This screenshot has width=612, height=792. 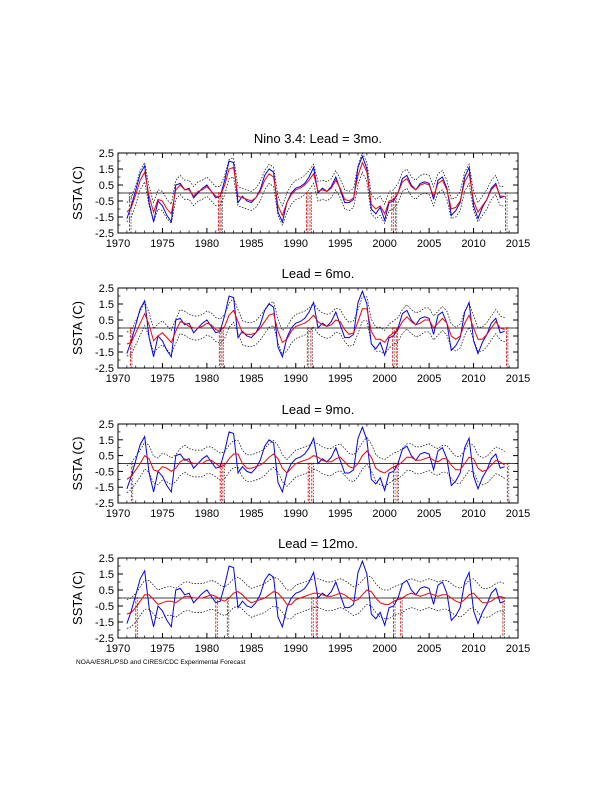 What do you see at coordinates (318, 543) in the screenshot?
I see `panel-title: Lead = 12mo.` at bounding box center [318, 543].